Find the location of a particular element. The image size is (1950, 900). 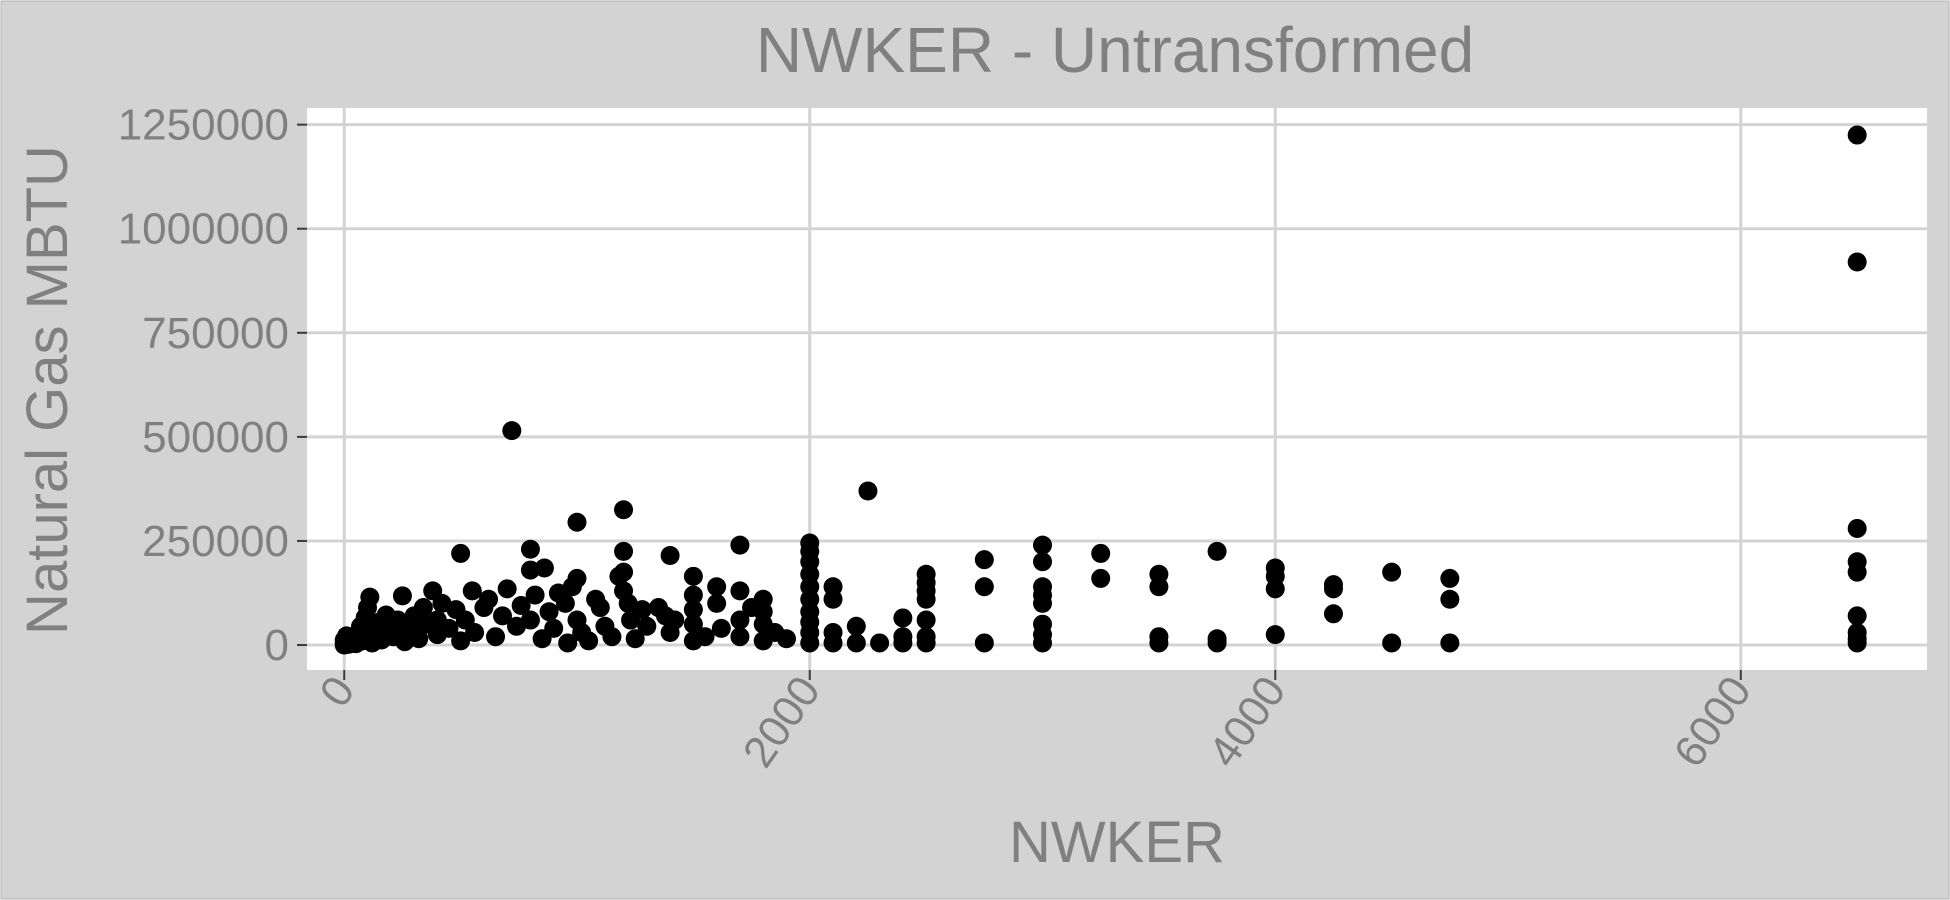

y-axis-title: Natural Gas MBTU is located at coordinates (47, 390).